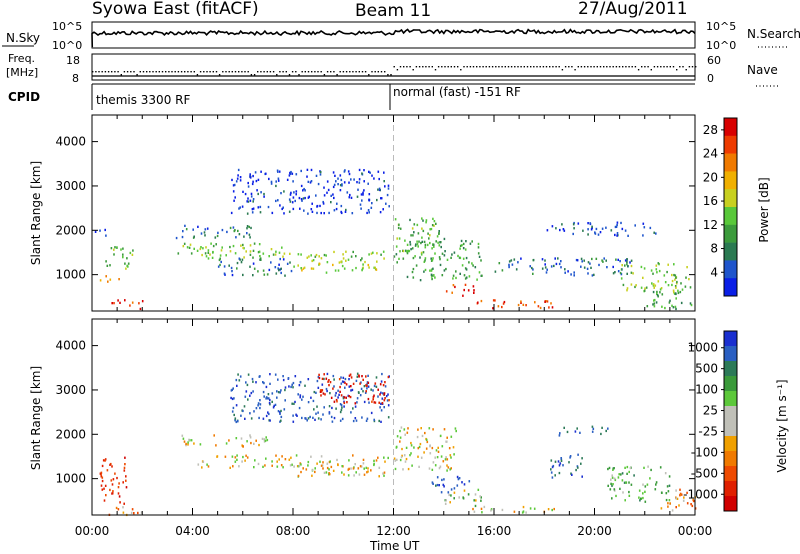 The image size is (800, 554). Describe the element at coordinates (721, 26) in the screenshot. I see `nsearch-tick-top: 10^5` at that location.